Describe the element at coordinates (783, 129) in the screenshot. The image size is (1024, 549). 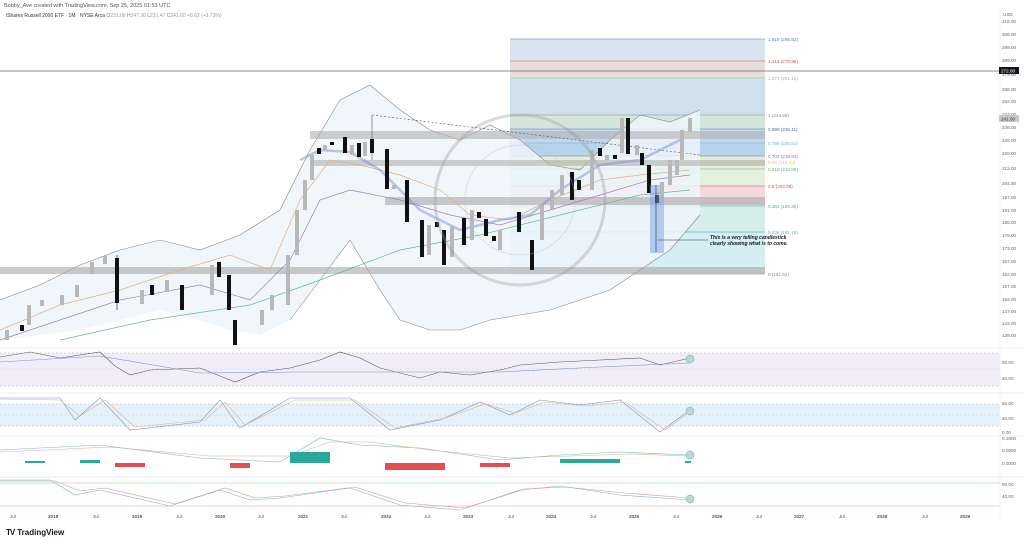
I see `svg-text: 0.886 (235.11)` at that location.